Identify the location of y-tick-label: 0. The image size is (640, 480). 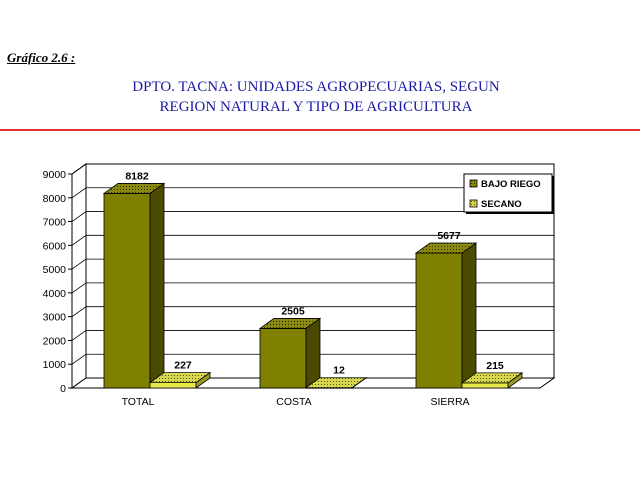
(63, 389).